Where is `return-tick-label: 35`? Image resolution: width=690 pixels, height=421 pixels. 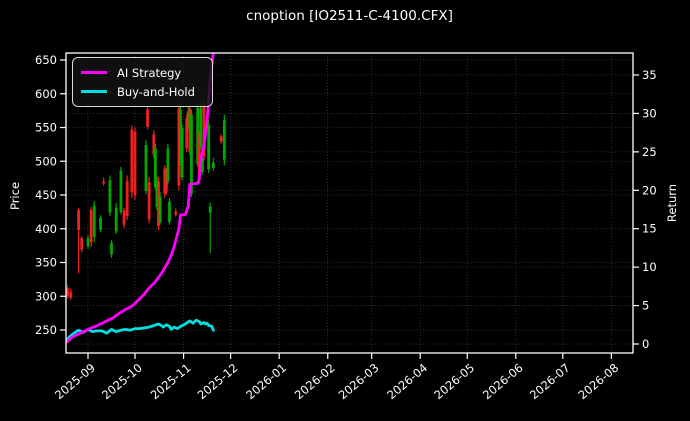 return-tick-label: 35 is located at coordinates (649, 75).